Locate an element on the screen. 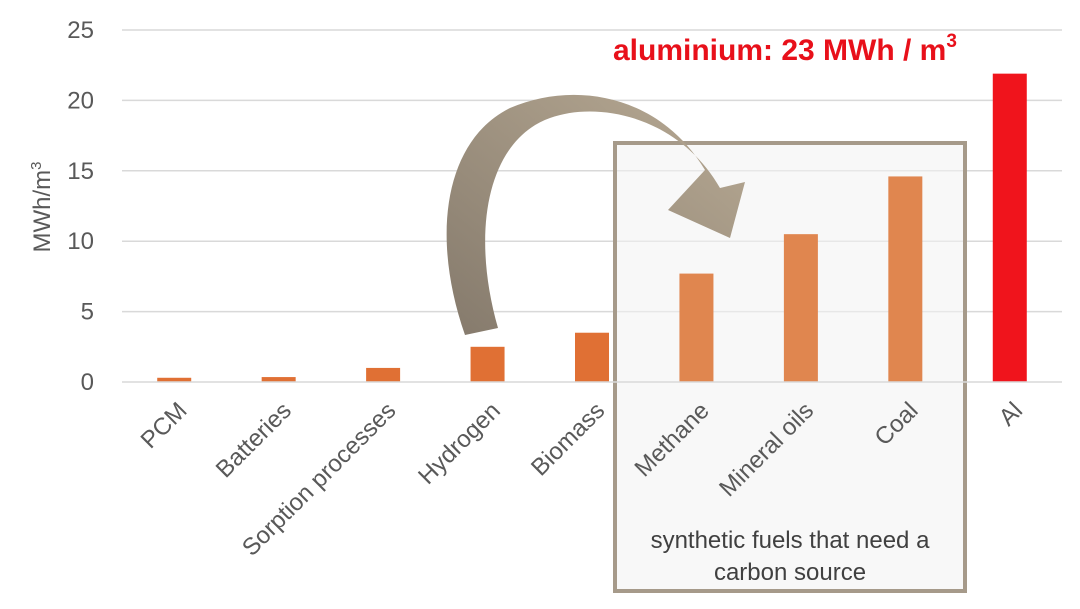 The height and width of the screenshot is (609, 1080). aluminium-callout-text: aluminium: 23 MWh / m is located at coordinates (779, 50).